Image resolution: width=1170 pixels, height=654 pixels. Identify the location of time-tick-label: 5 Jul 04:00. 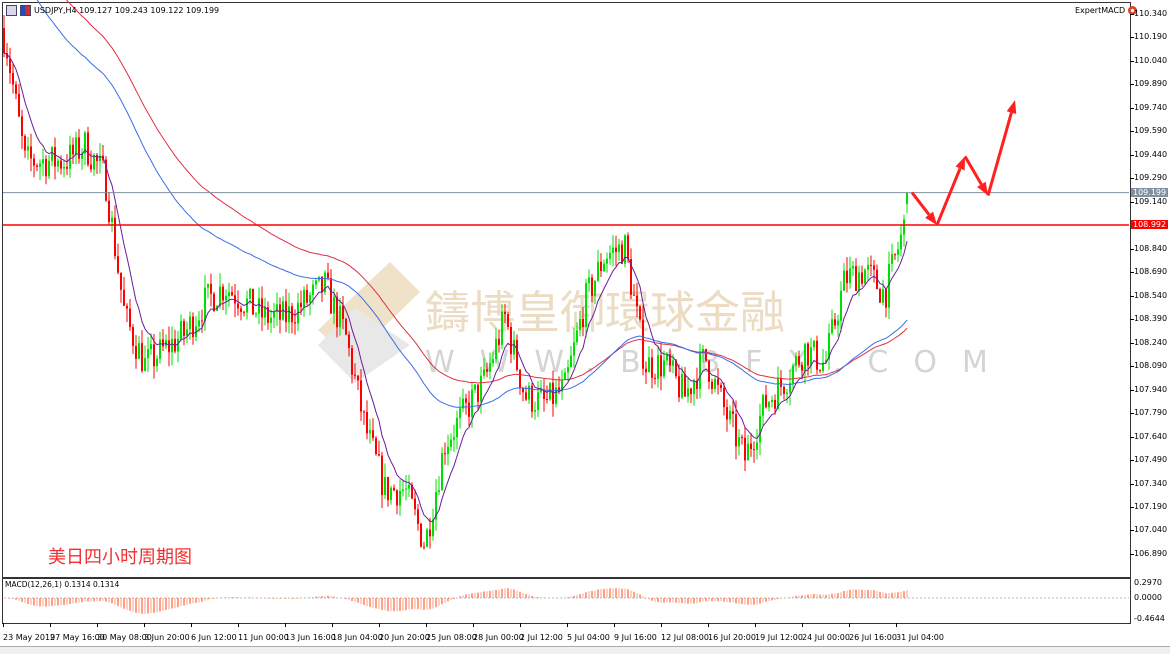
(588, 637).